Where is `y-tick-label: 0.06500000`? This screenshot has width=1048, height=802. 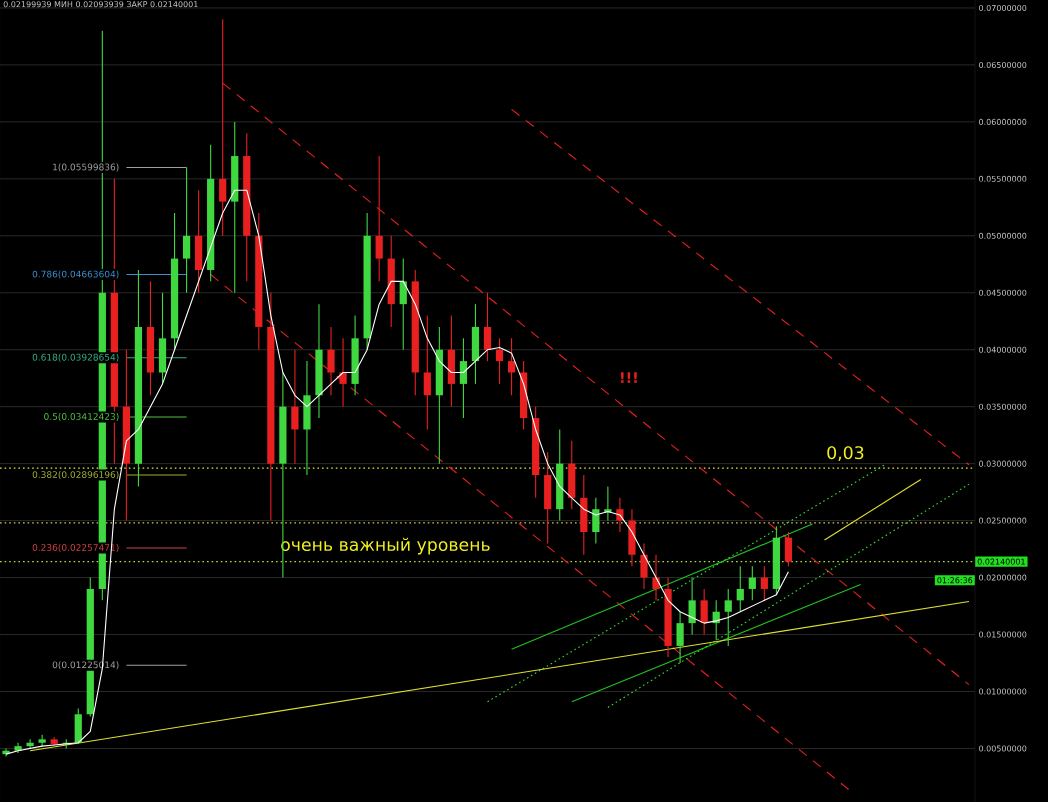 y-tick-label: 0.06500000 is located at coordinates (1003, 64).